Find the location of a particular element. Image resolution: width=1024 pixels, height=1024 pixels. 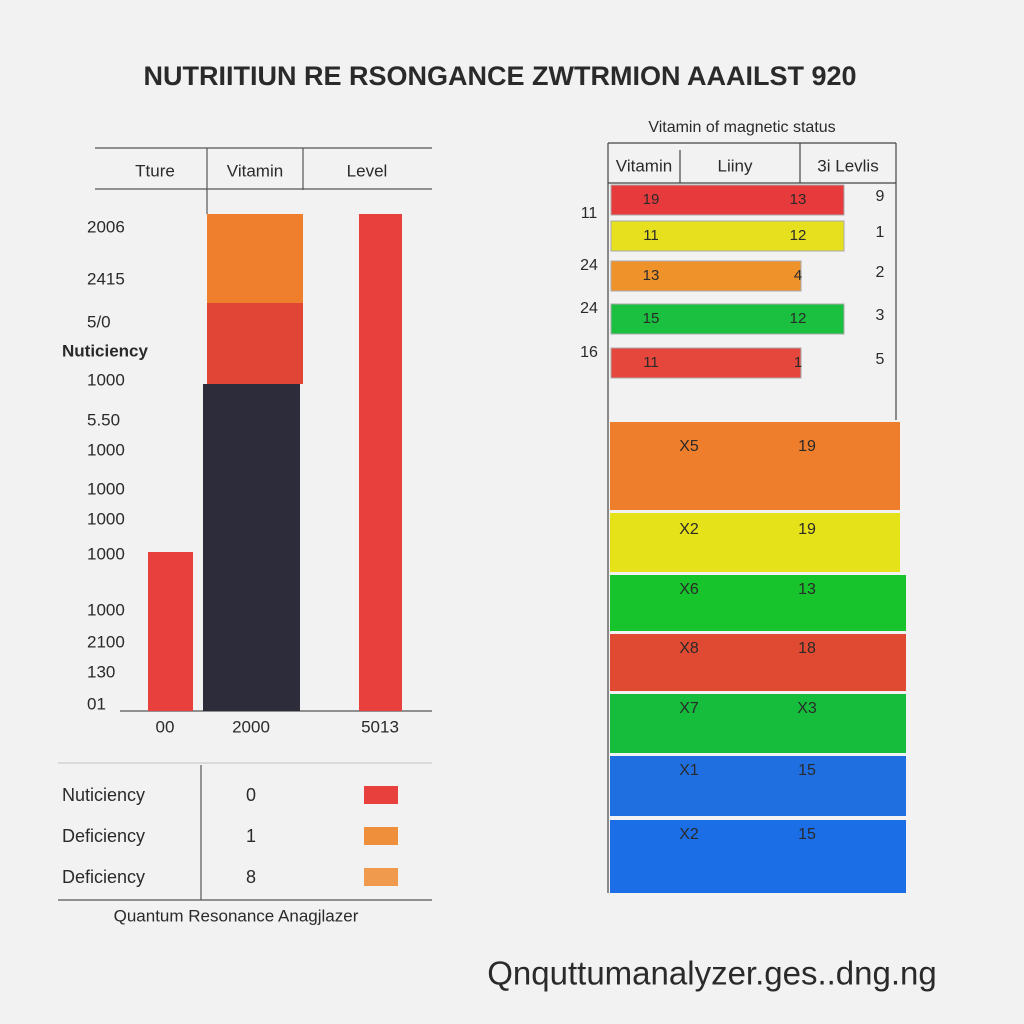

y-label: 2006 is located at coordinates (106, 226).